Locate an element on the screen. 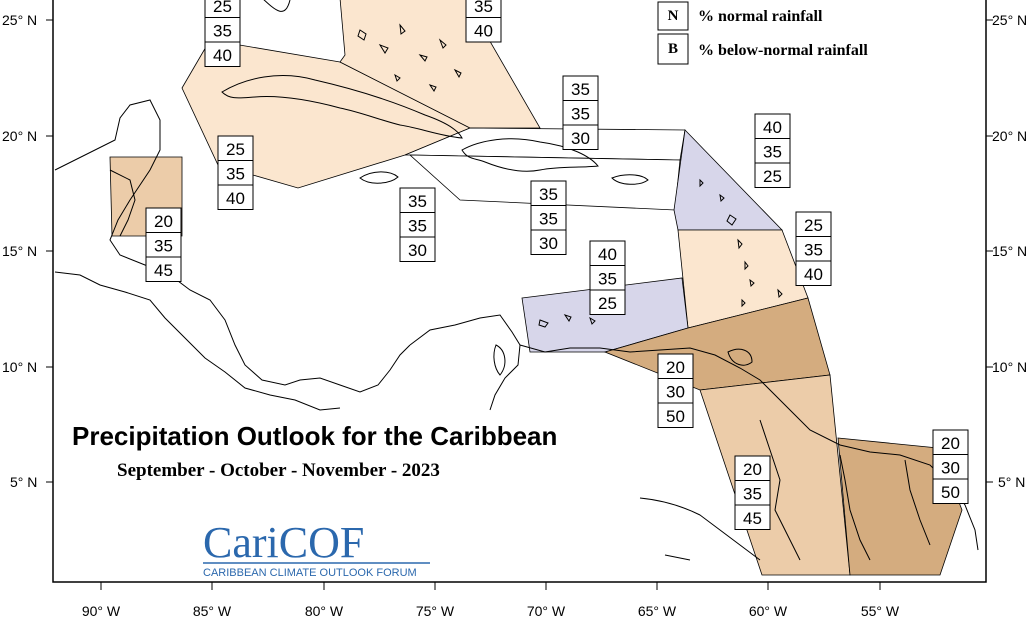  prob-box-jamaica: 35 35 30 is located at coordinates (417, 224).